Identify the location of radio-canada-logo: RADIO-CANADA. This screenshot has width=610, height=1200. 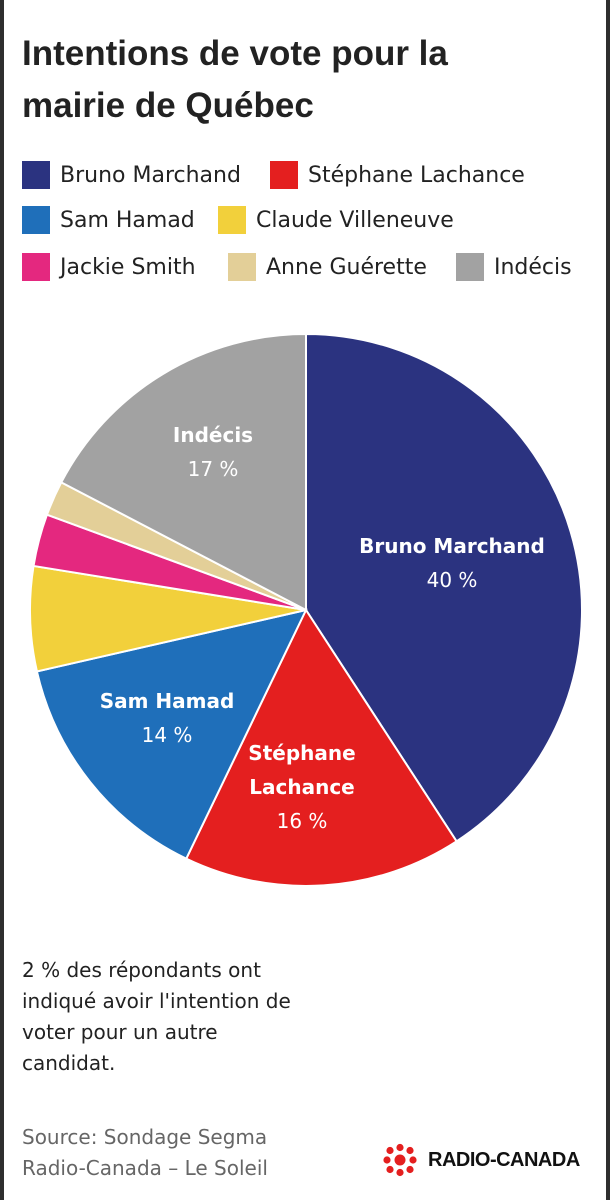
(480, 1160).